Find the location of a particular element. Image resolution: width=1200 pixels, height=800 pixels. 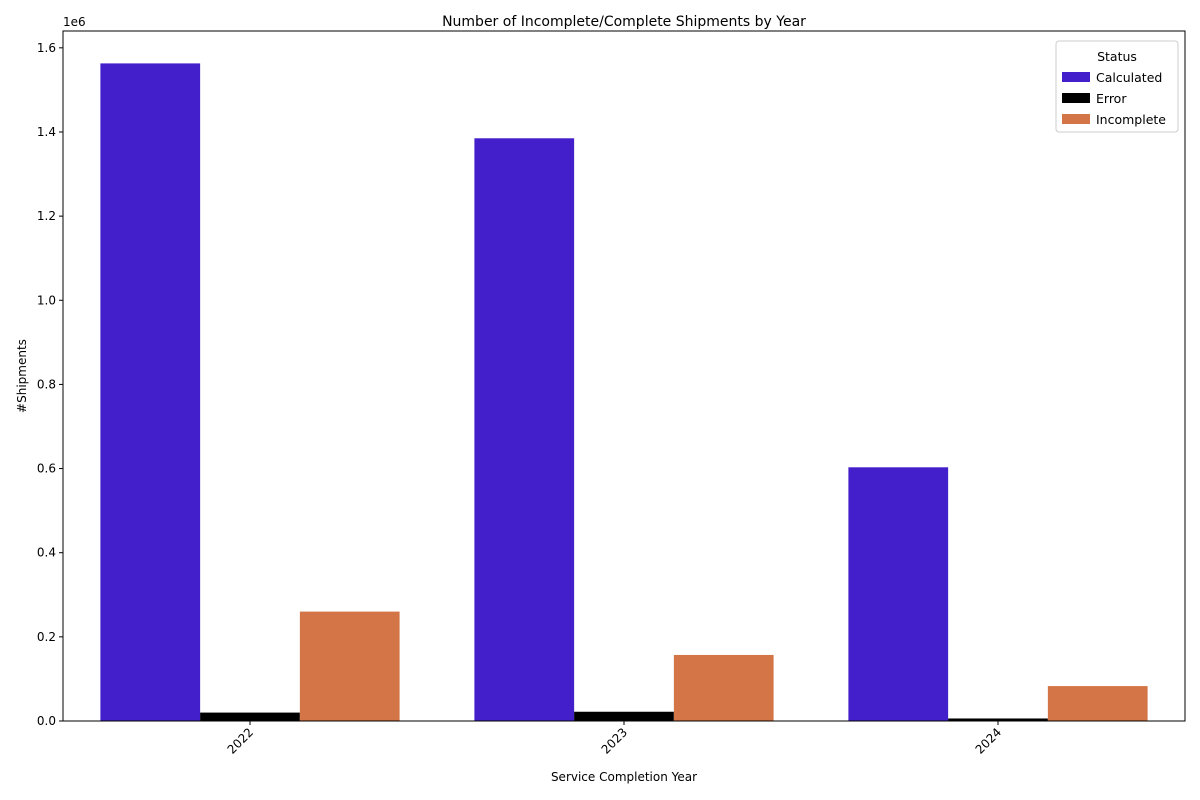

bar-incomplete-2024 is located at coordinates (1097, 703).